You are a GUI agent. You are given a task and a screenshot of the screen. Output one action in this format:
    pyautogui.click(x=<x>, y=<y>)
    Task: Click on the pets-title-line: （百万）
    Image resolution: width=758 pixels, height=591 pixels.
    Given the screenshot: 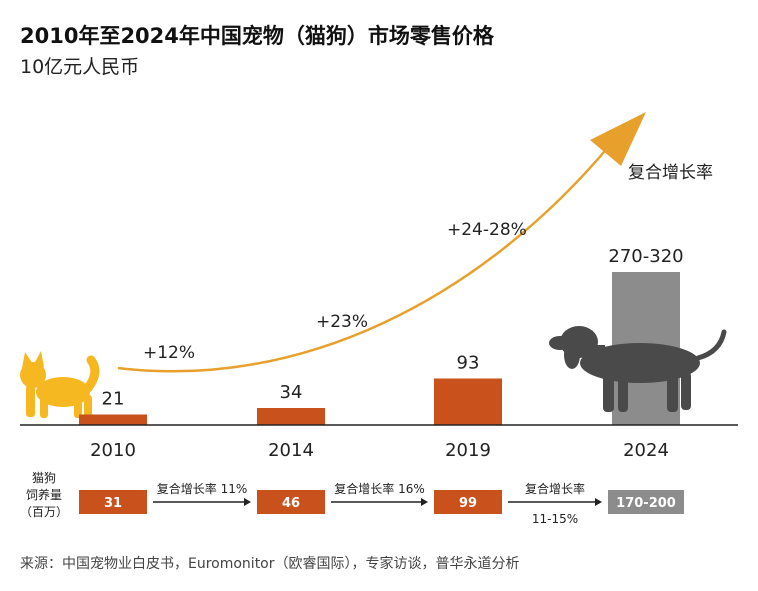 What is the action you would take?
    pyautogui.click(x=43, y=512)
    